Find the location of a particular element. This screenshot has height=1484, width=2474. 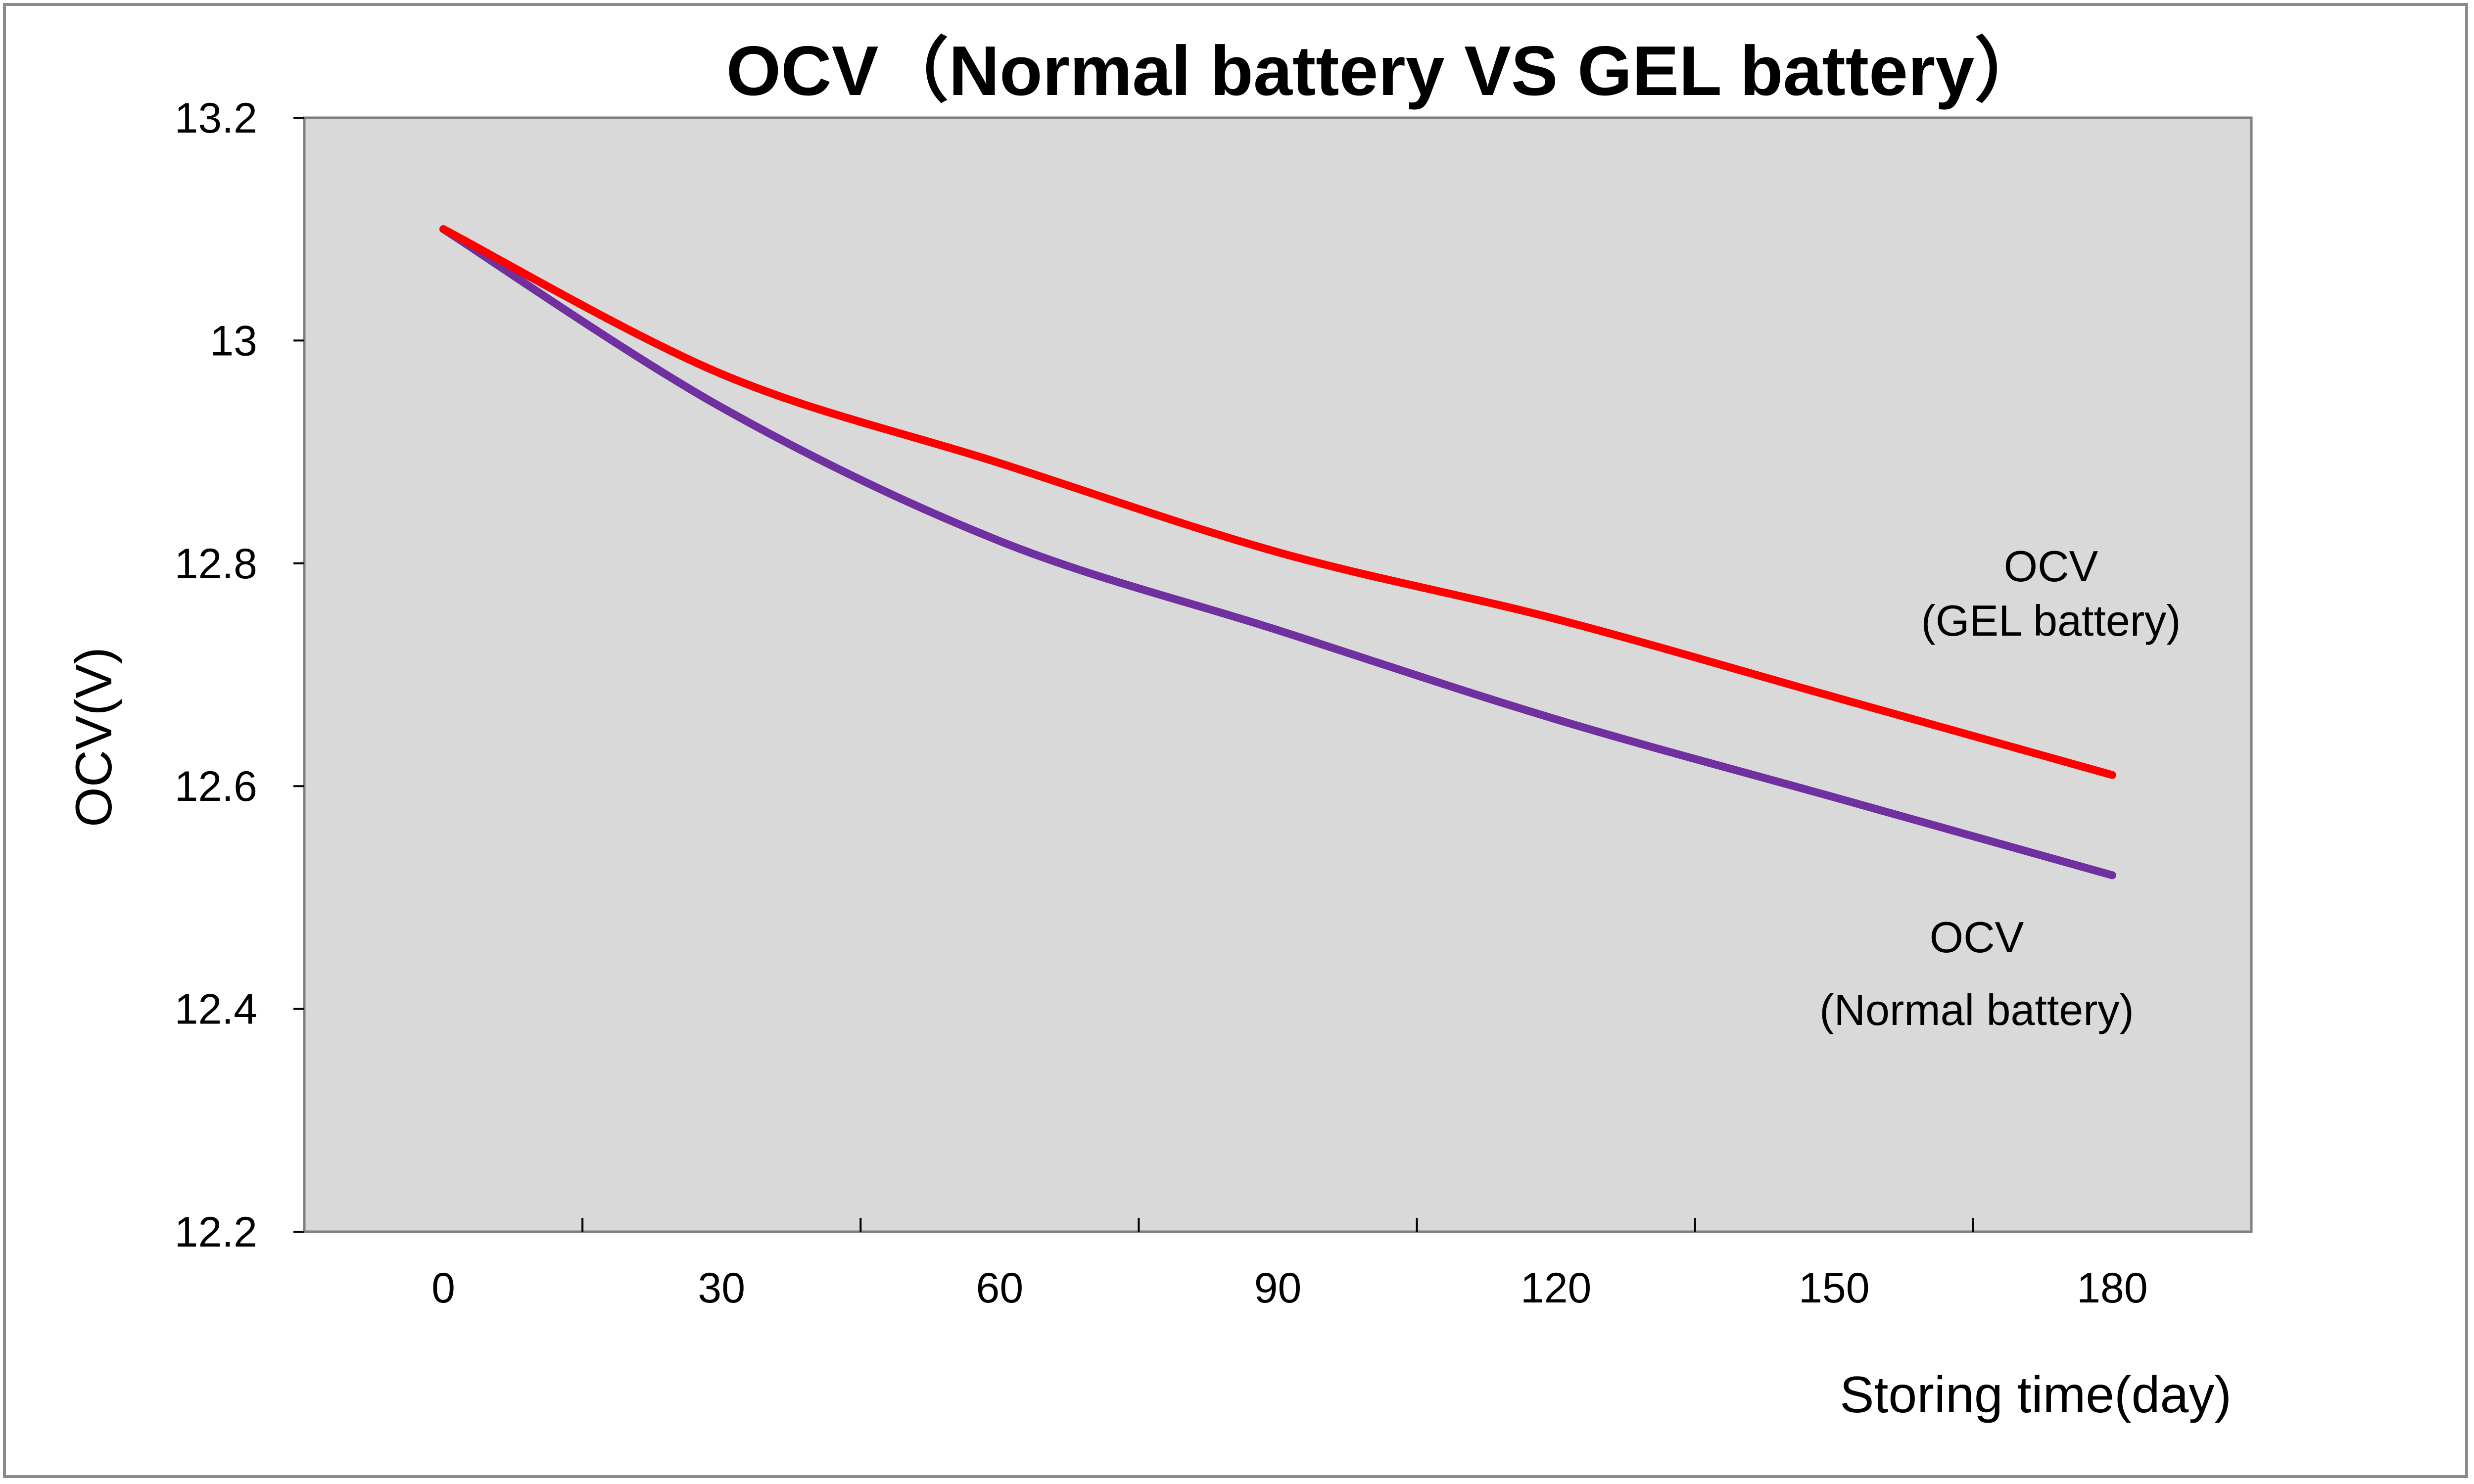

series-label-normal: OCV (Normal battery) is located at coordinates (1977, 973).